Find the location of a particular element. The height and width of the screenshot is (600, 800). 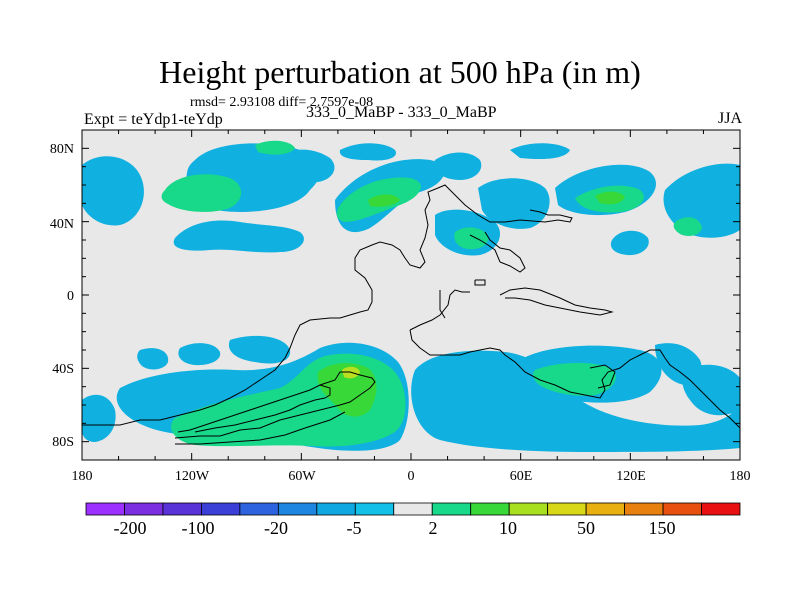

y-tick-label: 0 is located at coordinates (70, 296).